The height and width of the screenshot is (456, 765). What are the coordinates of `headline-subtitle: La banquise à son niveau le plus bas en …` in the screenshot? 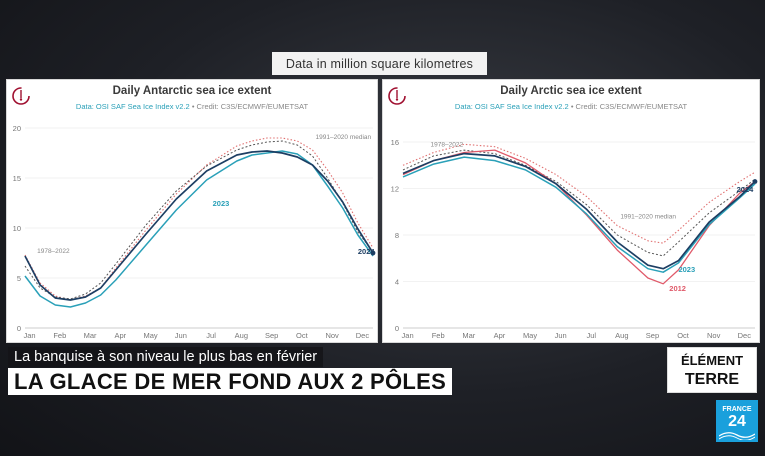 It's located at (166, 357).